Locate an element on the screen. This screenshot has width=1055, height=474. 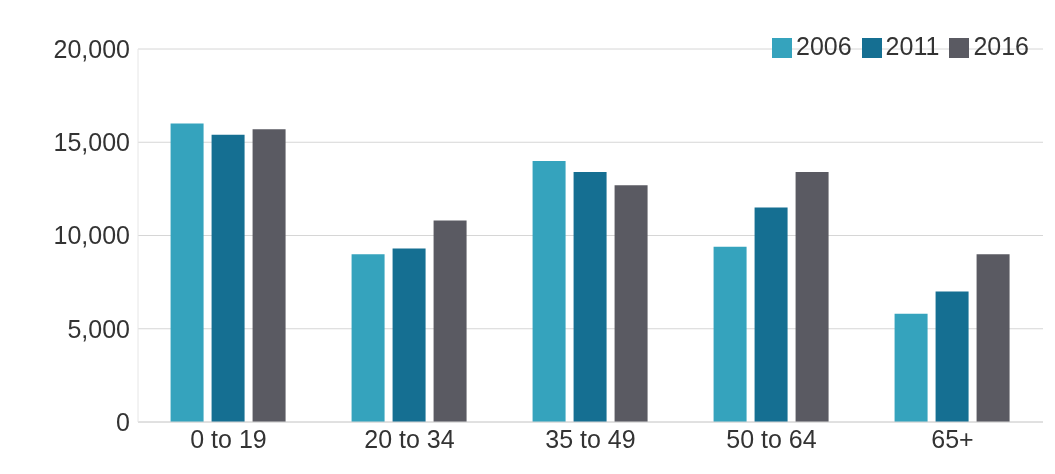
x-tick-label: 65+ is located at coordinates (952, 438).